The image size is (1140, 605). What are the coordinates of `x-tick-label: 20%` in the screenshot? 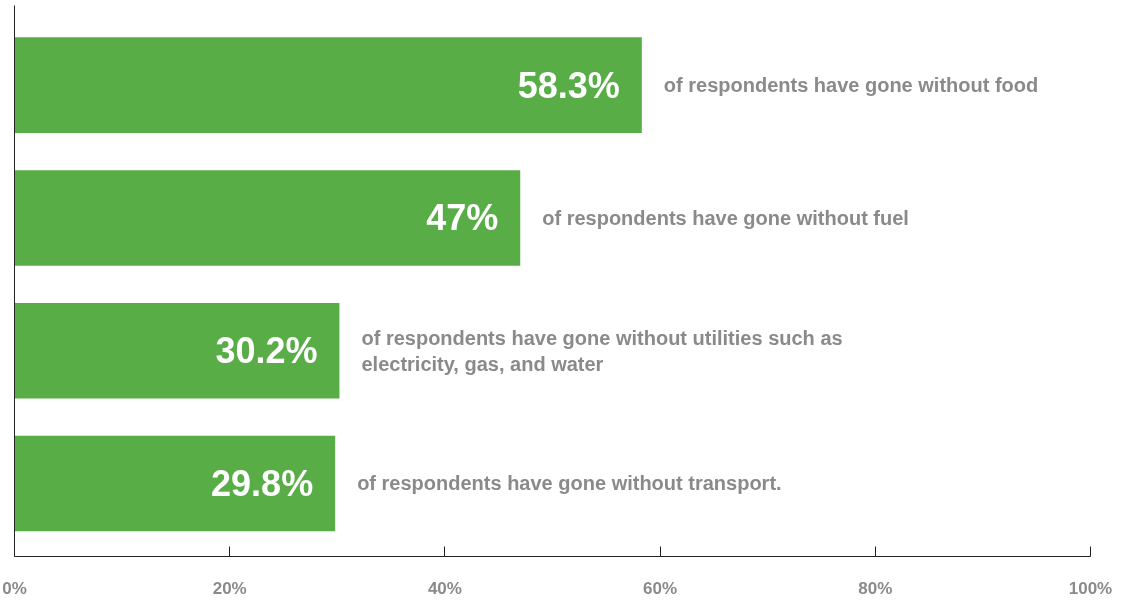 It's located at (229, 588).